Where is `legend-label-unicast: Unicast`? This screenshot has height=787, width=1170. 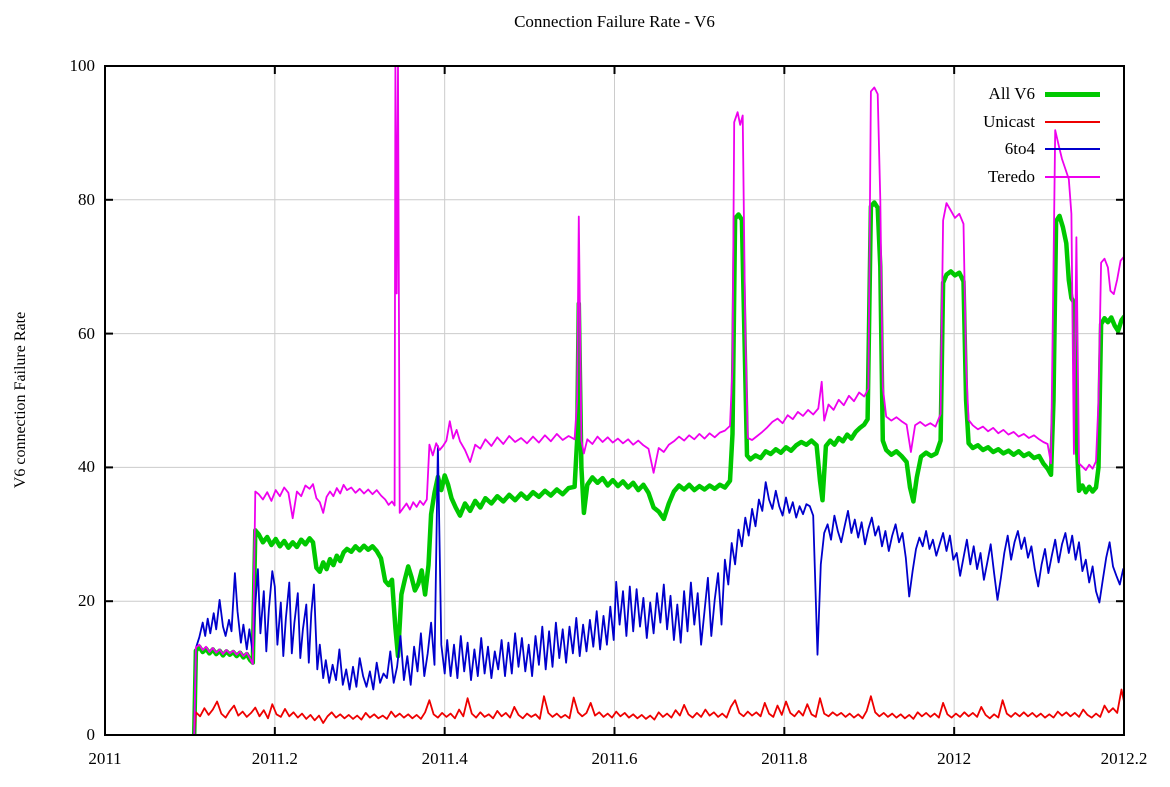
legend-label-unicast: Unicast is located at coordinates (1009, 121).